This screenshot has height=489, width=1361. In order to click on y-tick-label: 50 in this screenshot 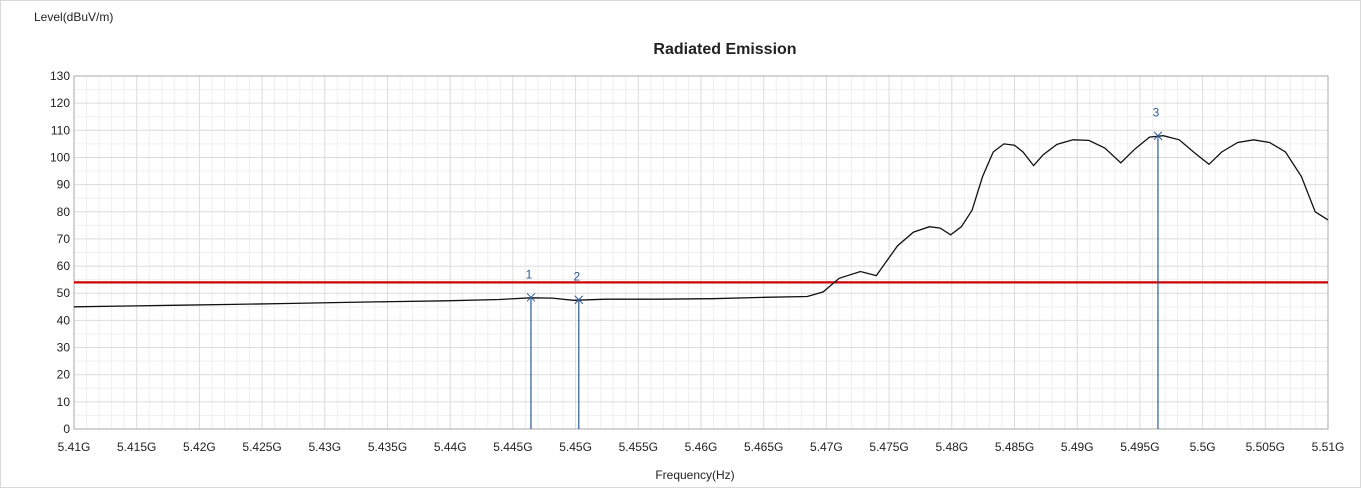, I will do `click(64, 293)`.